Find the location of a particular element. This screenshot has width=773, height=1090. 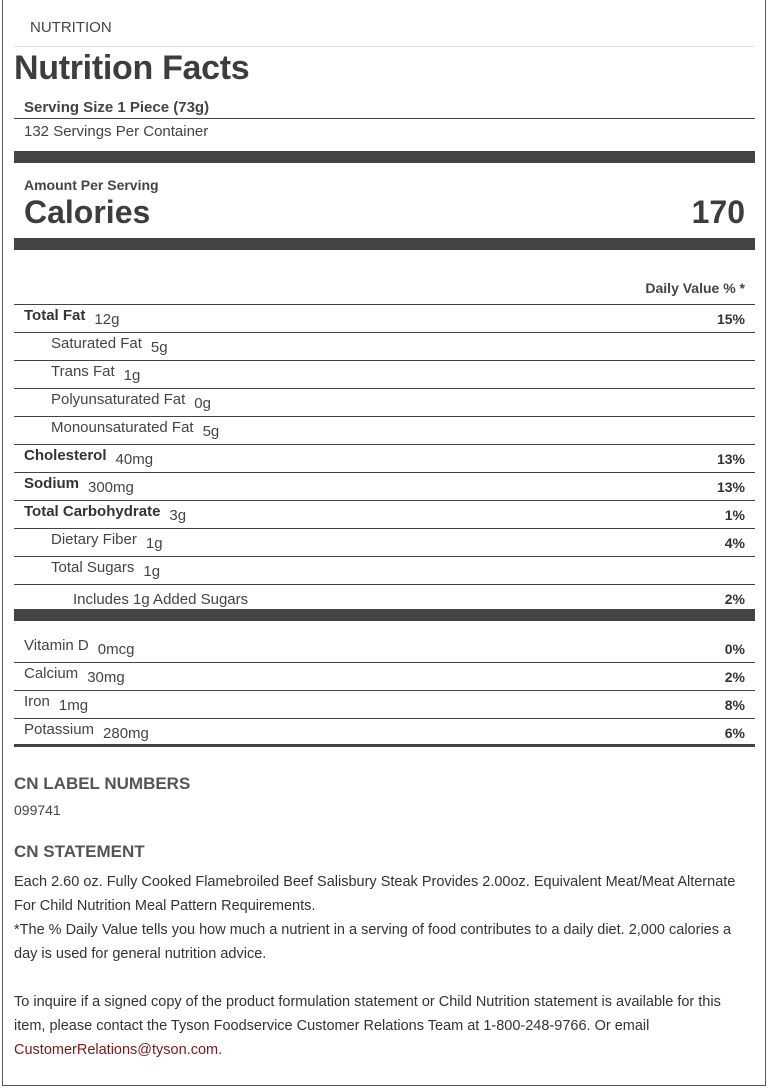

vitamin-row: Iron 1mg 8% is located at coordinates (384, 705).